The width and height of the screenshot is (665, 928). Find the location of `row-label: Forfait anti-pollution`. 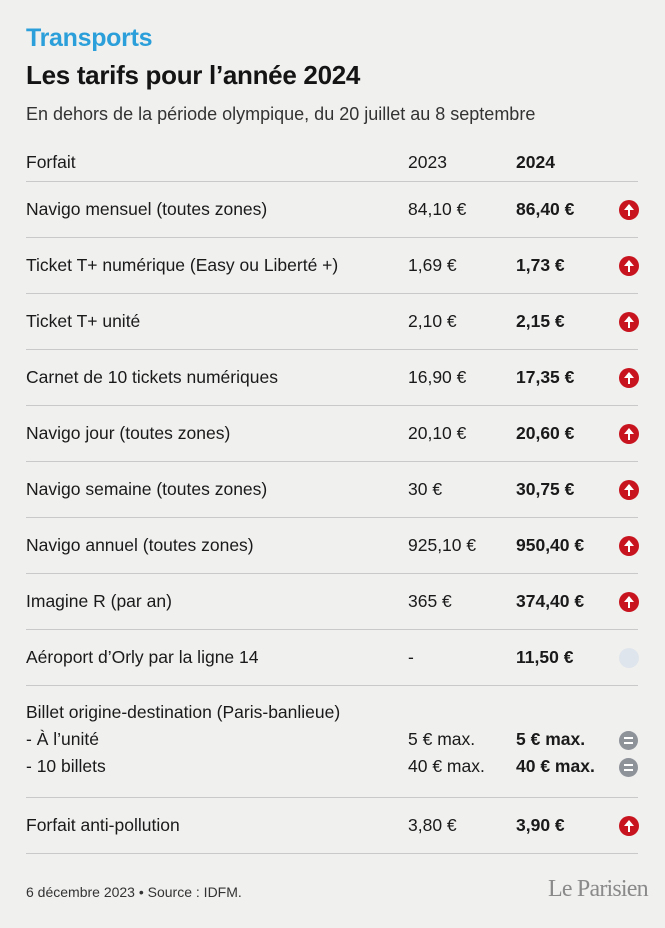

row-label: Forfait anti-pollution is located at coordinates (103, 825).